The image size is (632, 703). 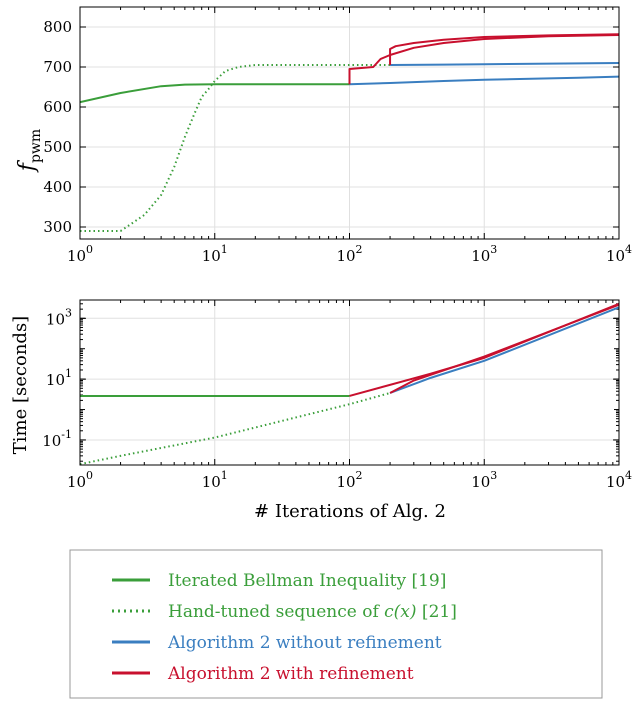 What do you see at coordinates (400, 612) in the screenshot?
I see `legend-label-hand-tuned-math: c(x)` at bounding box center [400, 612].